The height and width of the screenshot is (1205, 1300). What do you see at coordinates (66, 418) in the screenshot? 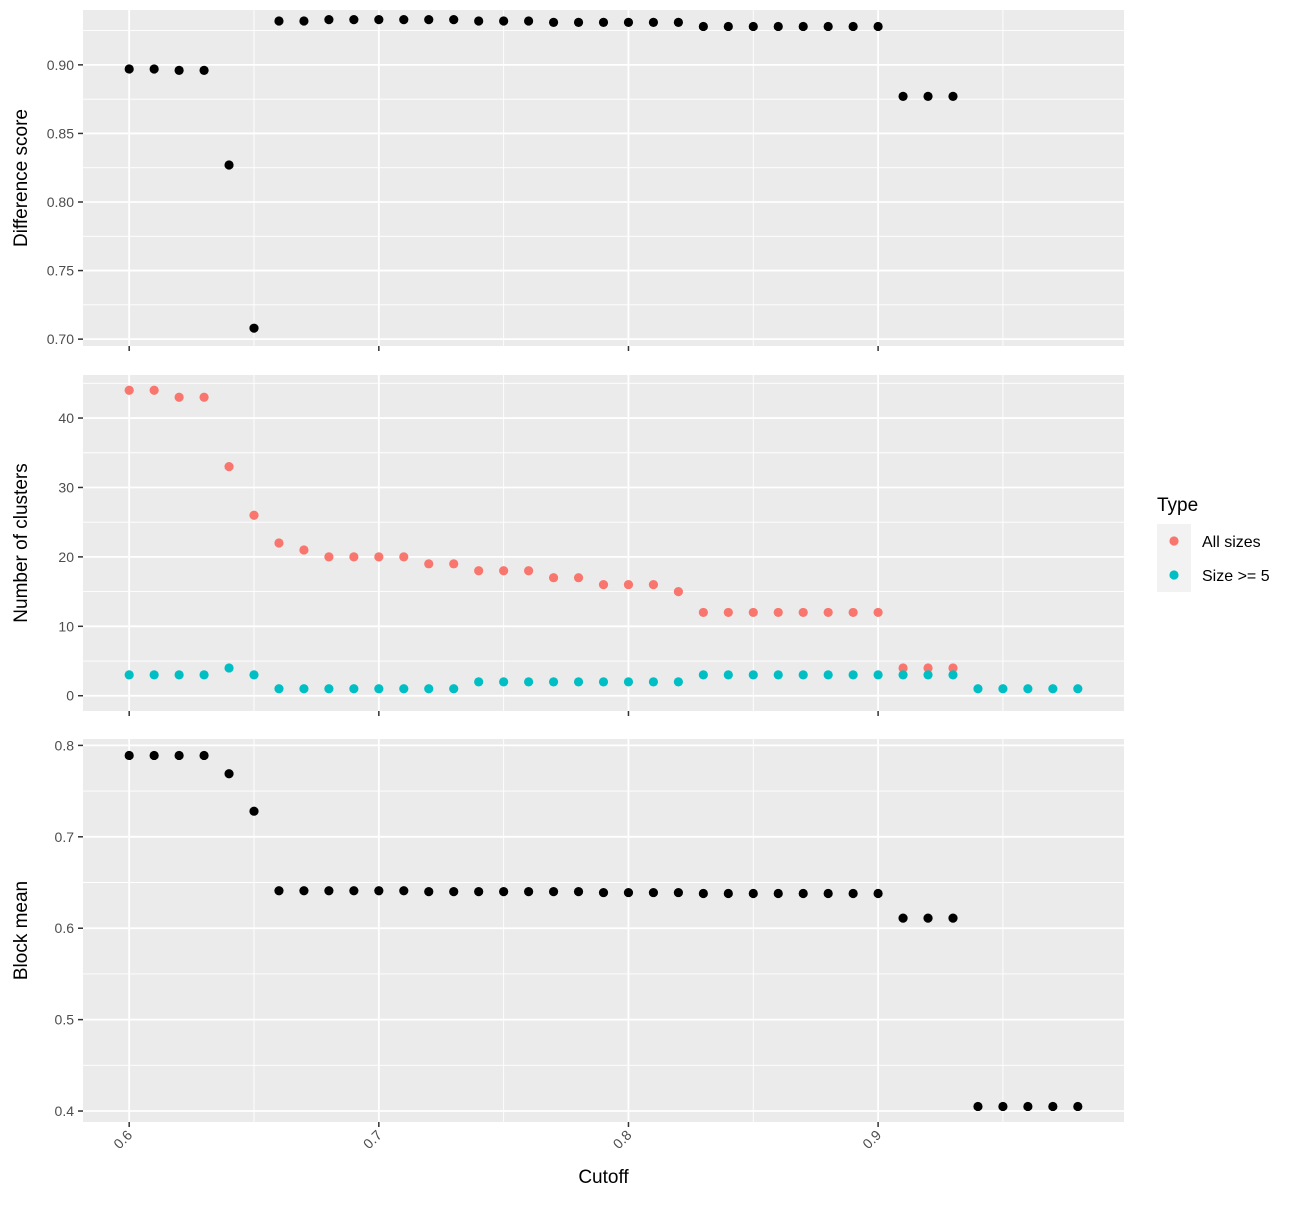
I see `y-tick-label: 40` at bounding box center [66, 418].